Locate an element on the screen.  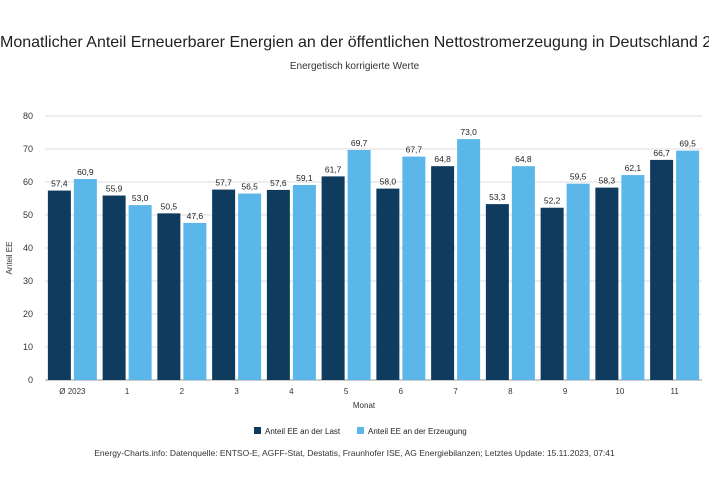
x-axis-label: Monat is located at coordinates (364, 405).